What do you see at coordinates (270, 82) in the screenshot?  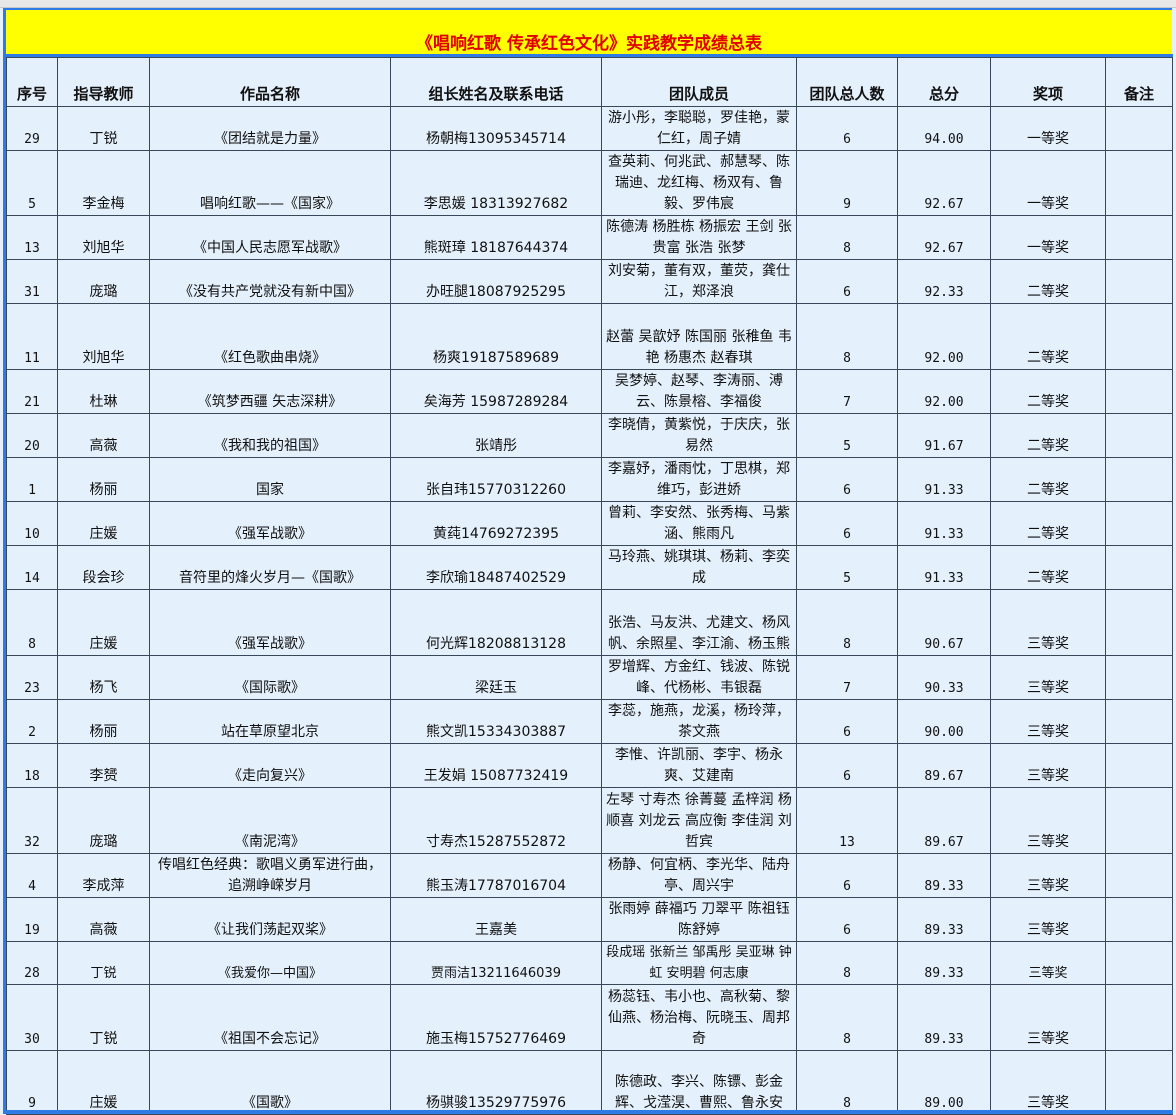 I see `header-work: 作品名称` at bounding box center [270, 82].